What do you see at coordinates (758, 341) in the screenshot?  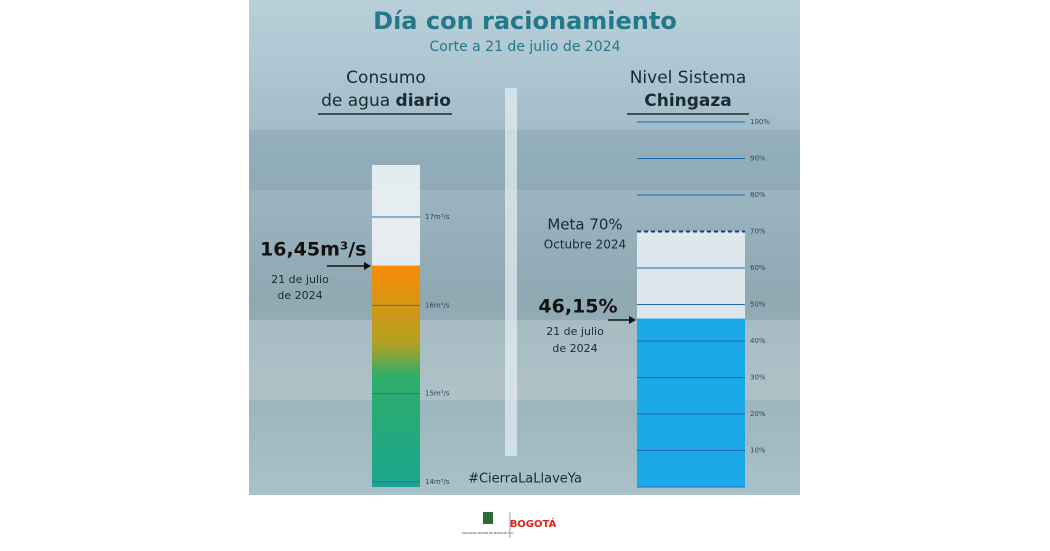 I see `tick-label: 40%` at bounding box center [758, 341].